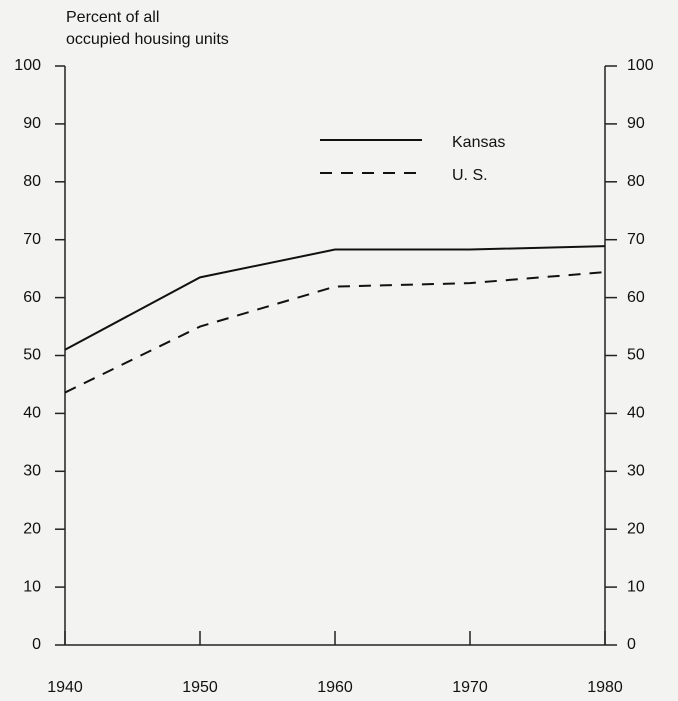  Describe the element at coordinates (636, 123) in the screenshot. I see `y2-tick-label: 90` at that location.